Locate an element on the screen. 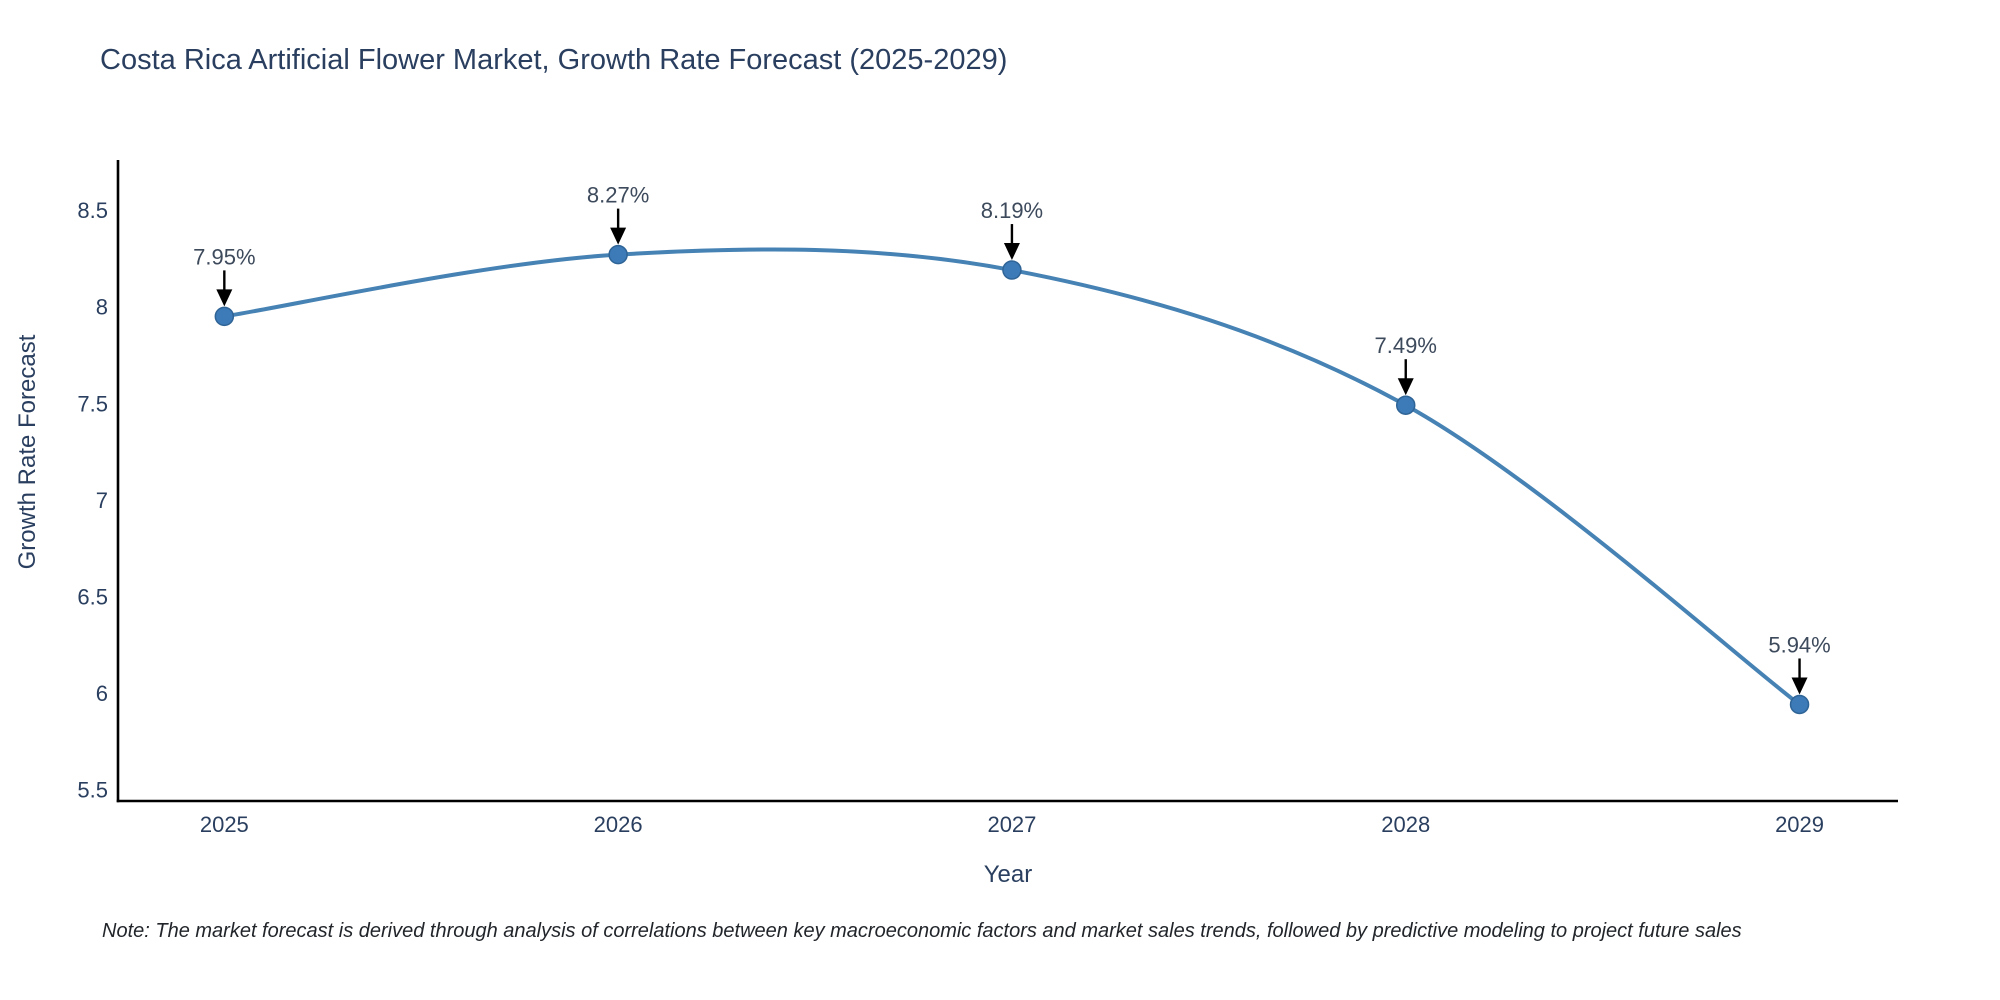  y-tick-label: 7 is located at coordinates (102, 500).